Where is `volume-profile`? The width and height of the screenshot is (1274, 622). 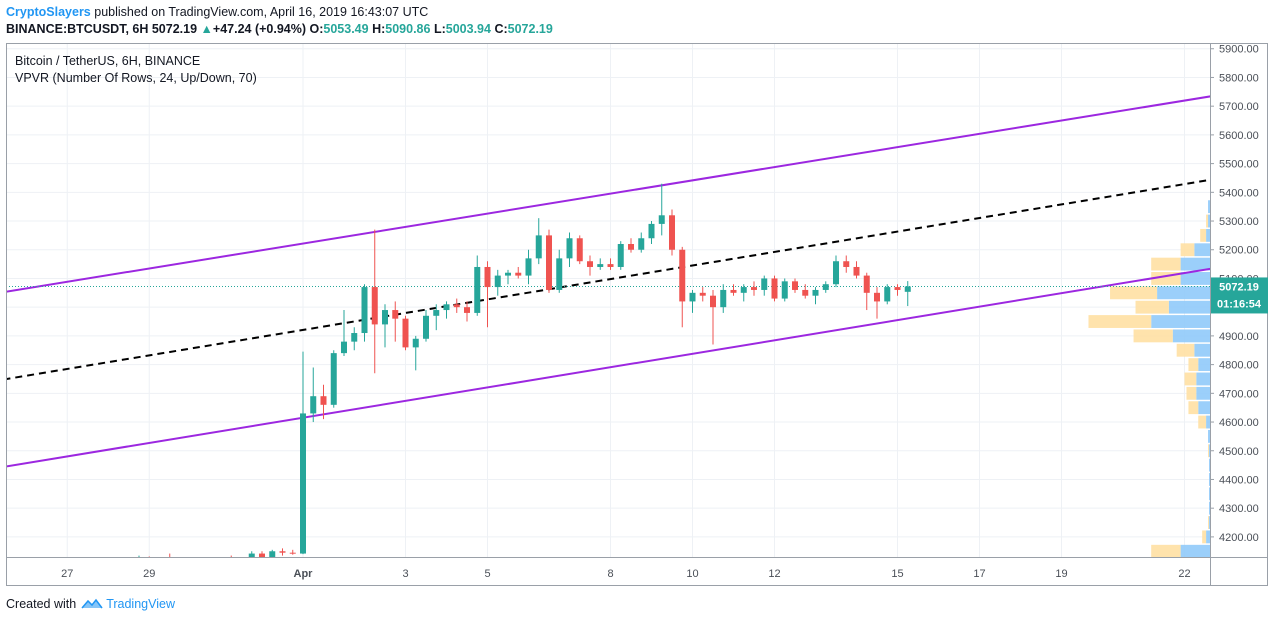
volume-profile is located at coordinates (1149, 378).